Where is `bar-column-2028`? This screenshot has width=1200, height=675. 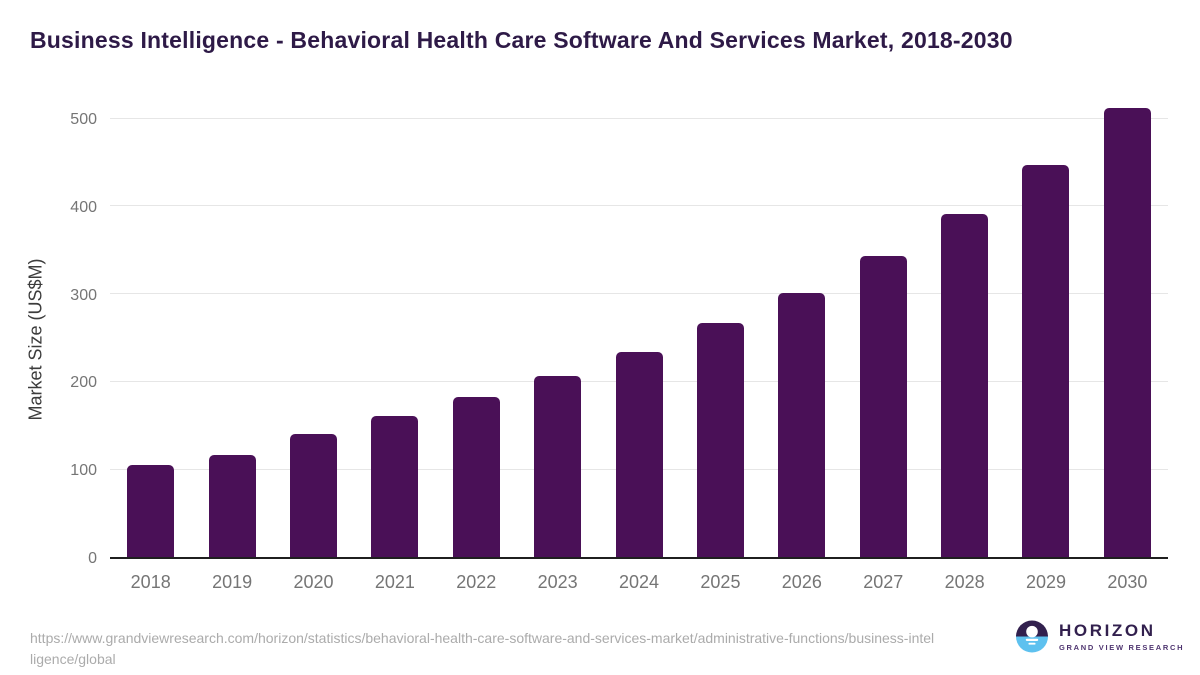
bar-column-2028 is located at coordinates (964, 338).